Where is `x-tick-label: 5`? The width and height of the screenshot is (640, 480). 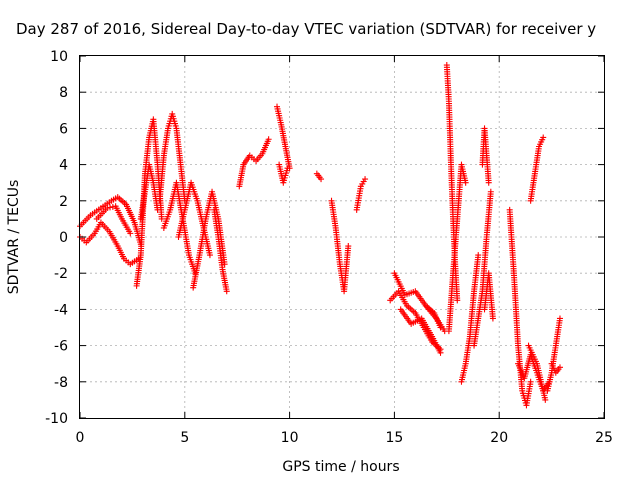 x-tick-label: 5 is located at coordinates (184, 438).